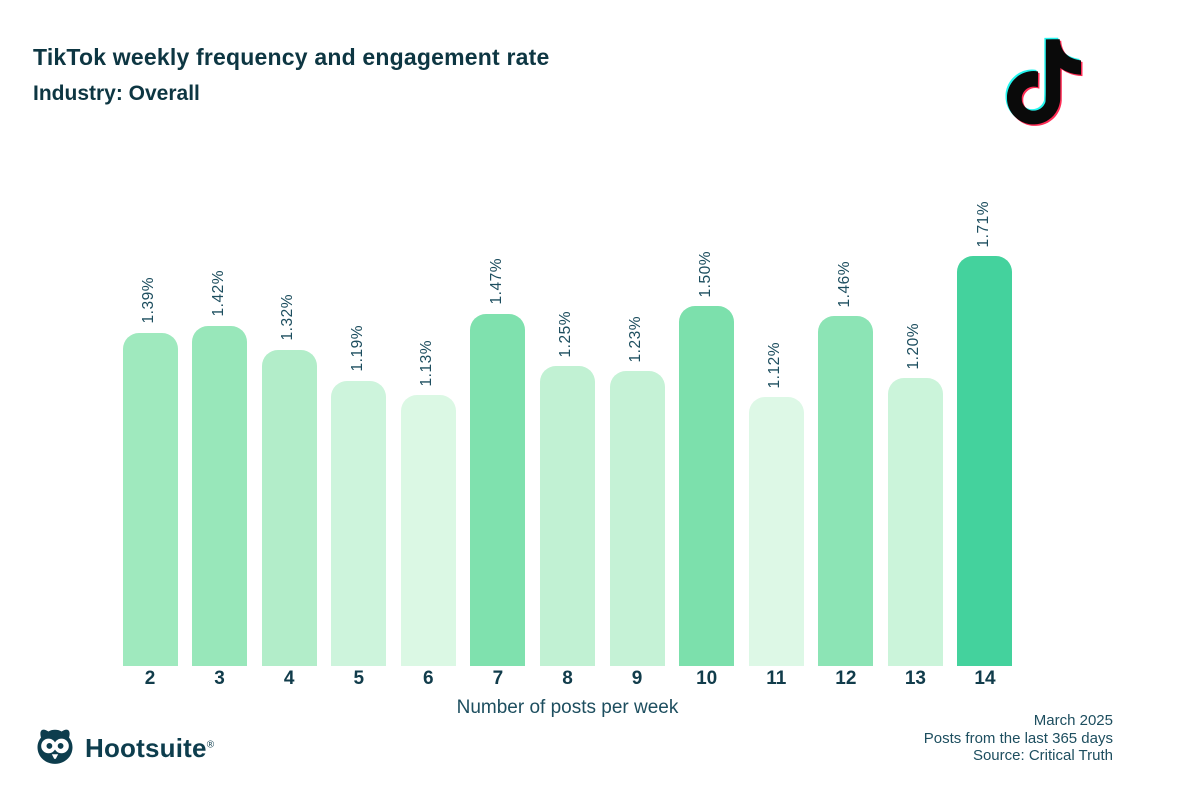  What do you see at coordinates (288, 317) in the screenshot?
I see `bar-value-label: 1.32%` at bounding box center [288, 317].